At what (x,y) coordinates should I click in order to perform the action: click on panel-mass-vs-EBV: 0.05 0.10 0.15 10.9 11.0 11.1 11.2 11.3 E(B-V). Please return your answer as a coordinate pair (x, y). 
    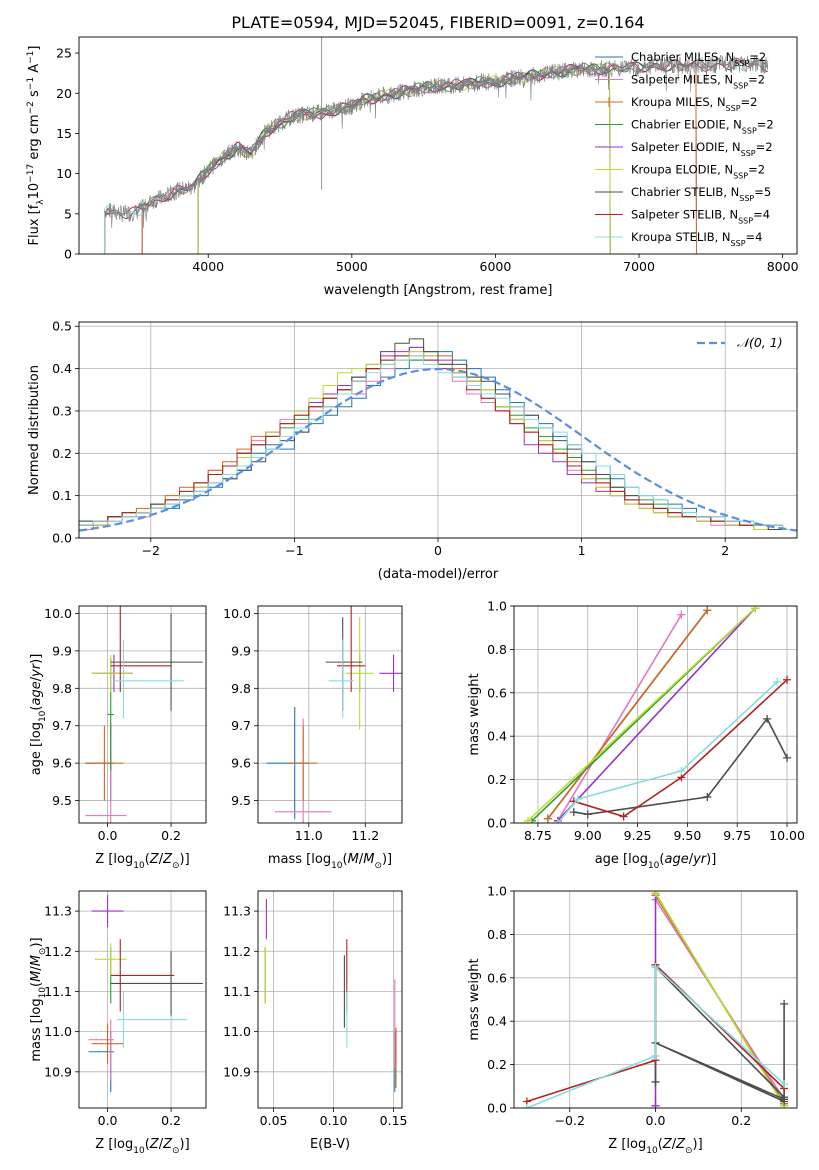
    Looking at the image, I should click on (315, 1021).